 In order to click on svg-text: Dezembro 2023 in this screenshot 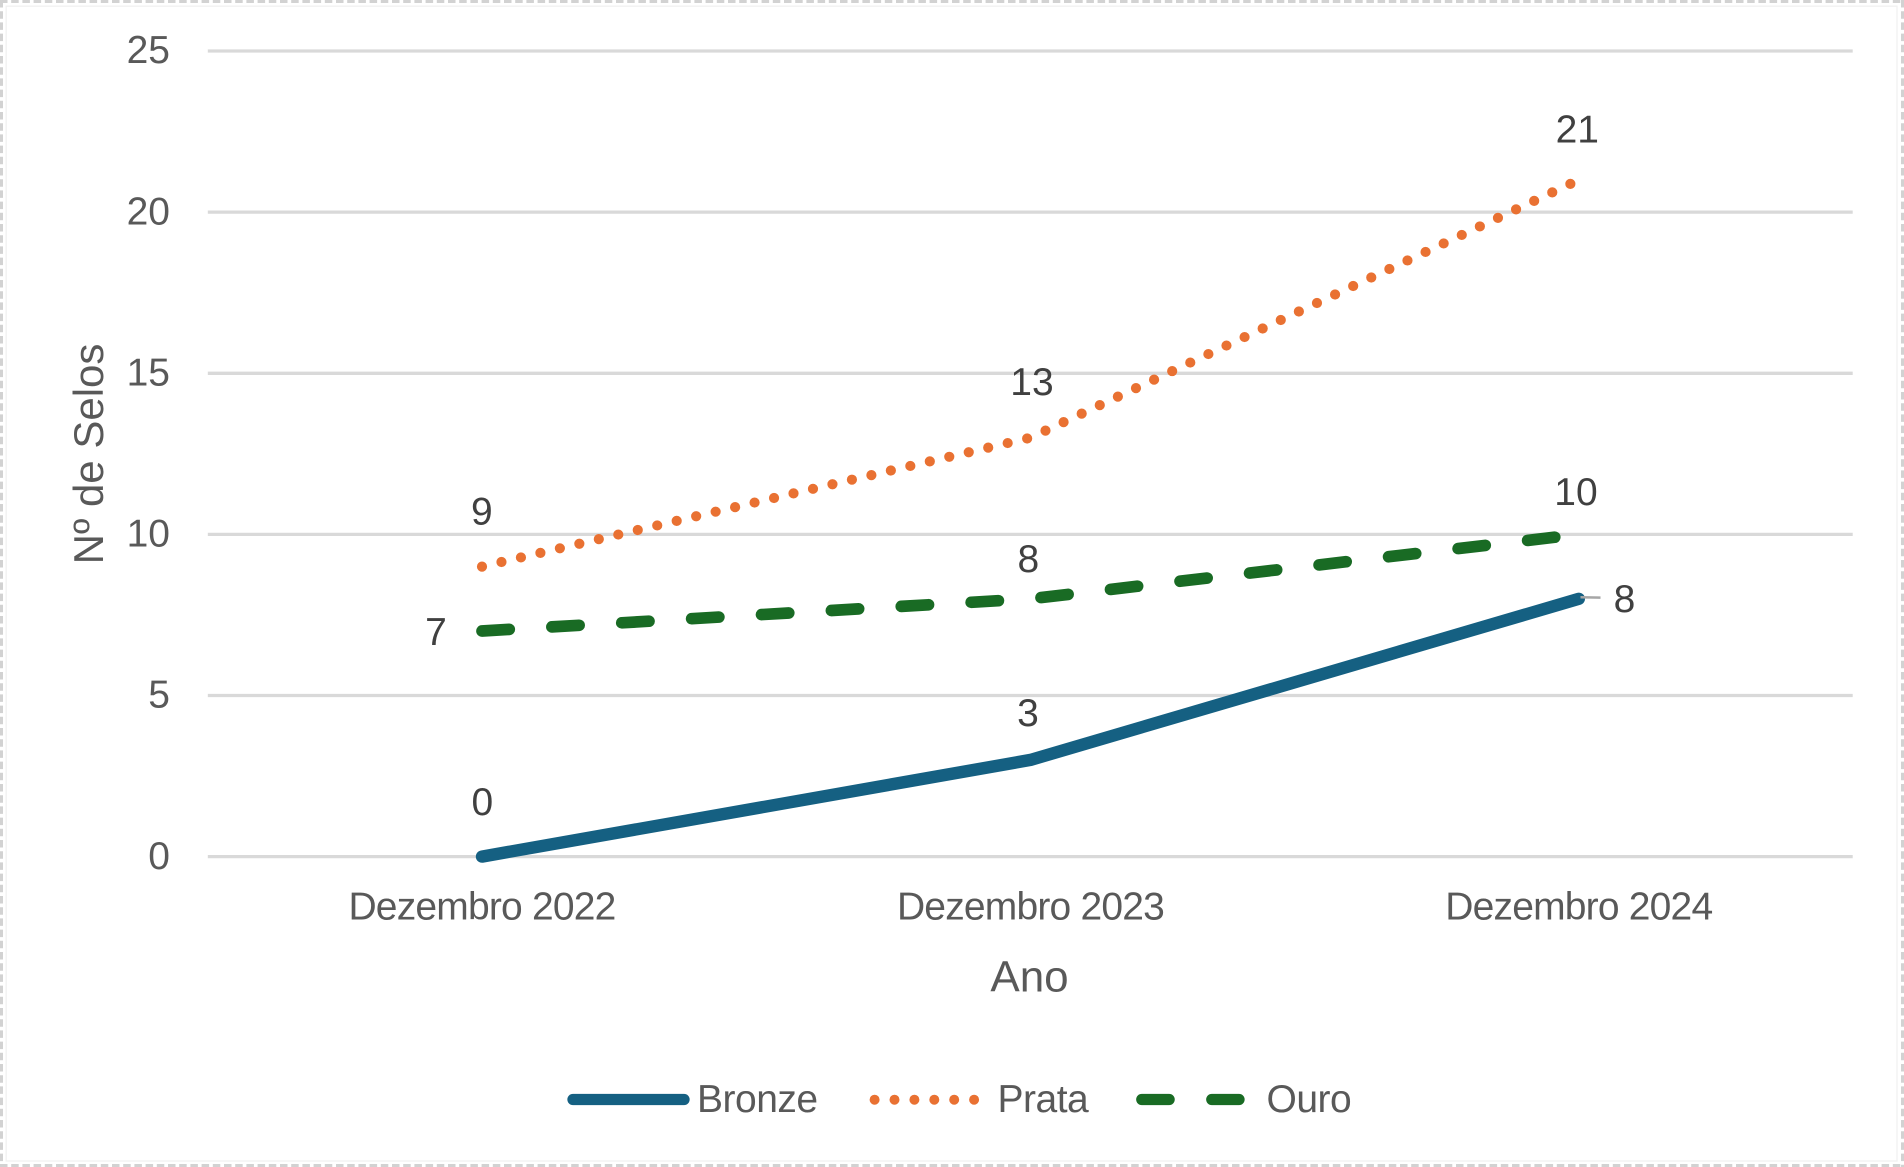, I will do `click(1030, 907)`.